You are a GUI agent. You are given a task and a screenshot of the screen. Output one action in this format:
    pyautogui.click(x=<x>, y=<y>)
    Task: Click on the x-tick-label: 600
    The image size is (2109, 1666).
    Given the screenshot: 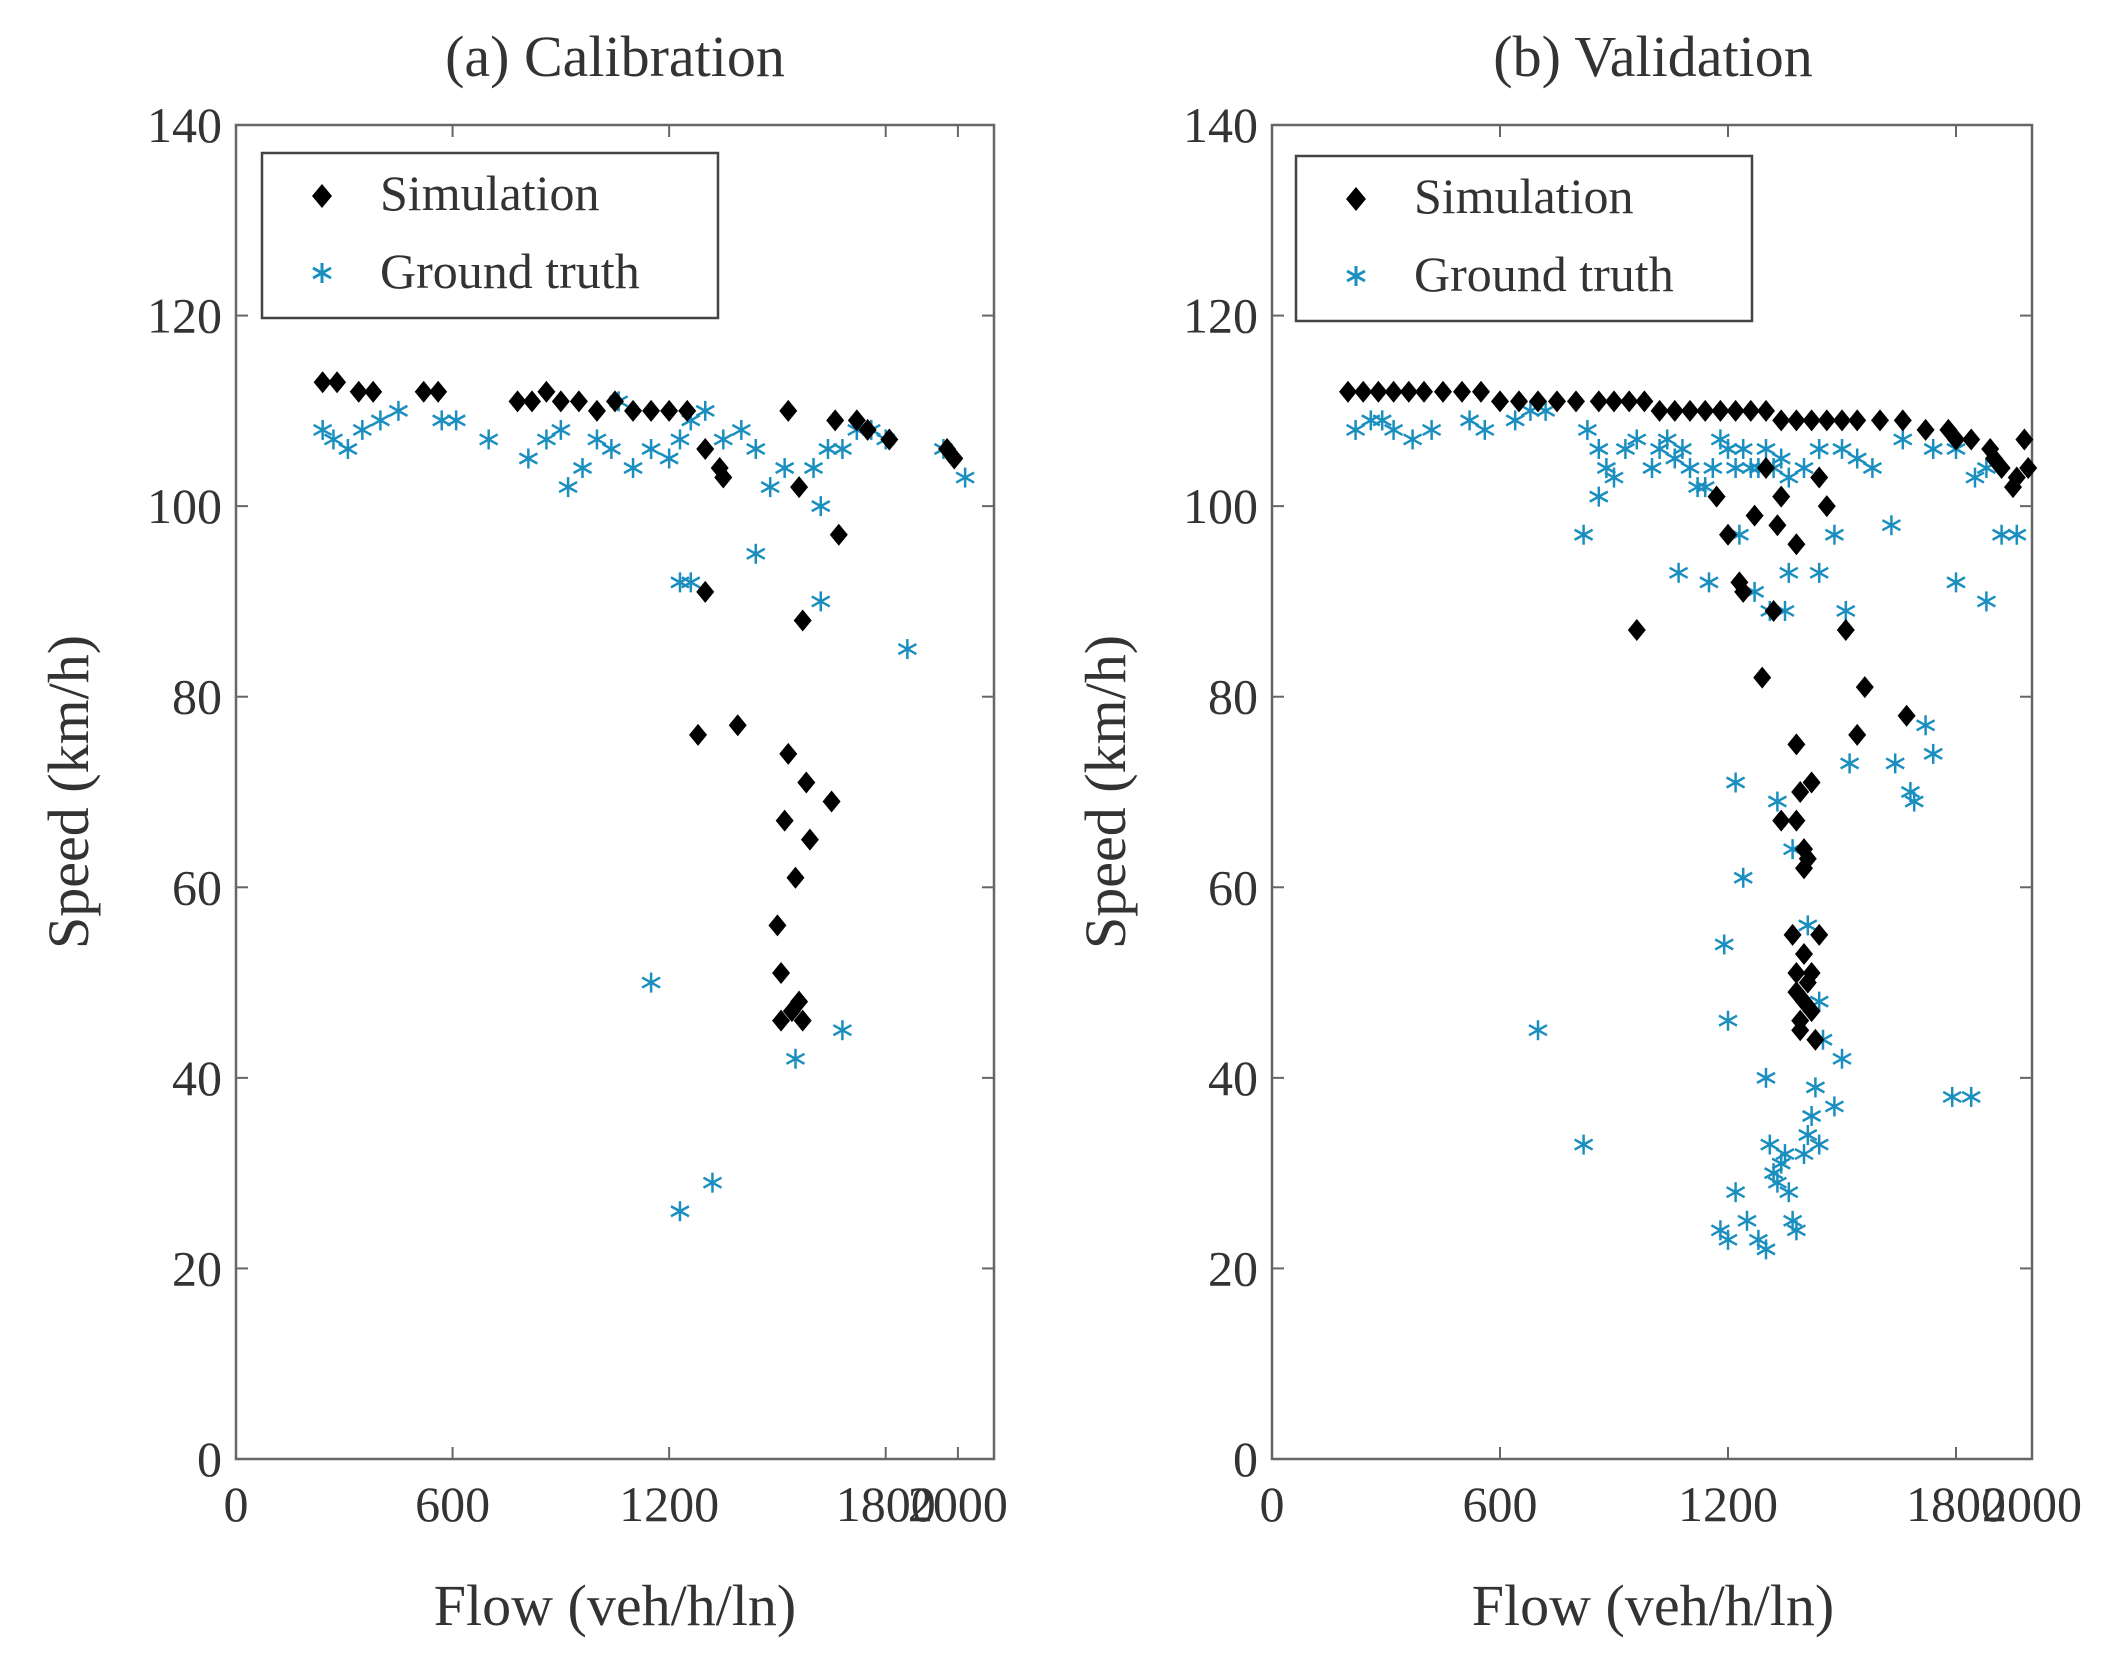 What is the action you would take?
    pyautogui.click(x=1500, y=1504)
    